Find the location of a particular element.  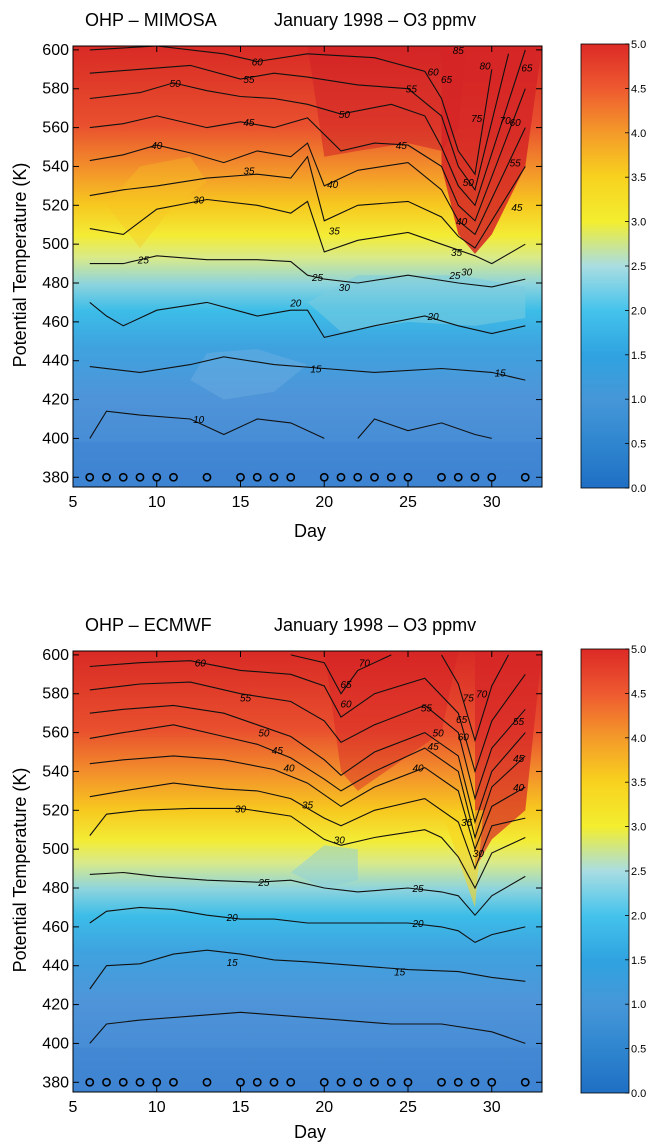

y-tick-label: 440 is located at coordinates (55, 361).